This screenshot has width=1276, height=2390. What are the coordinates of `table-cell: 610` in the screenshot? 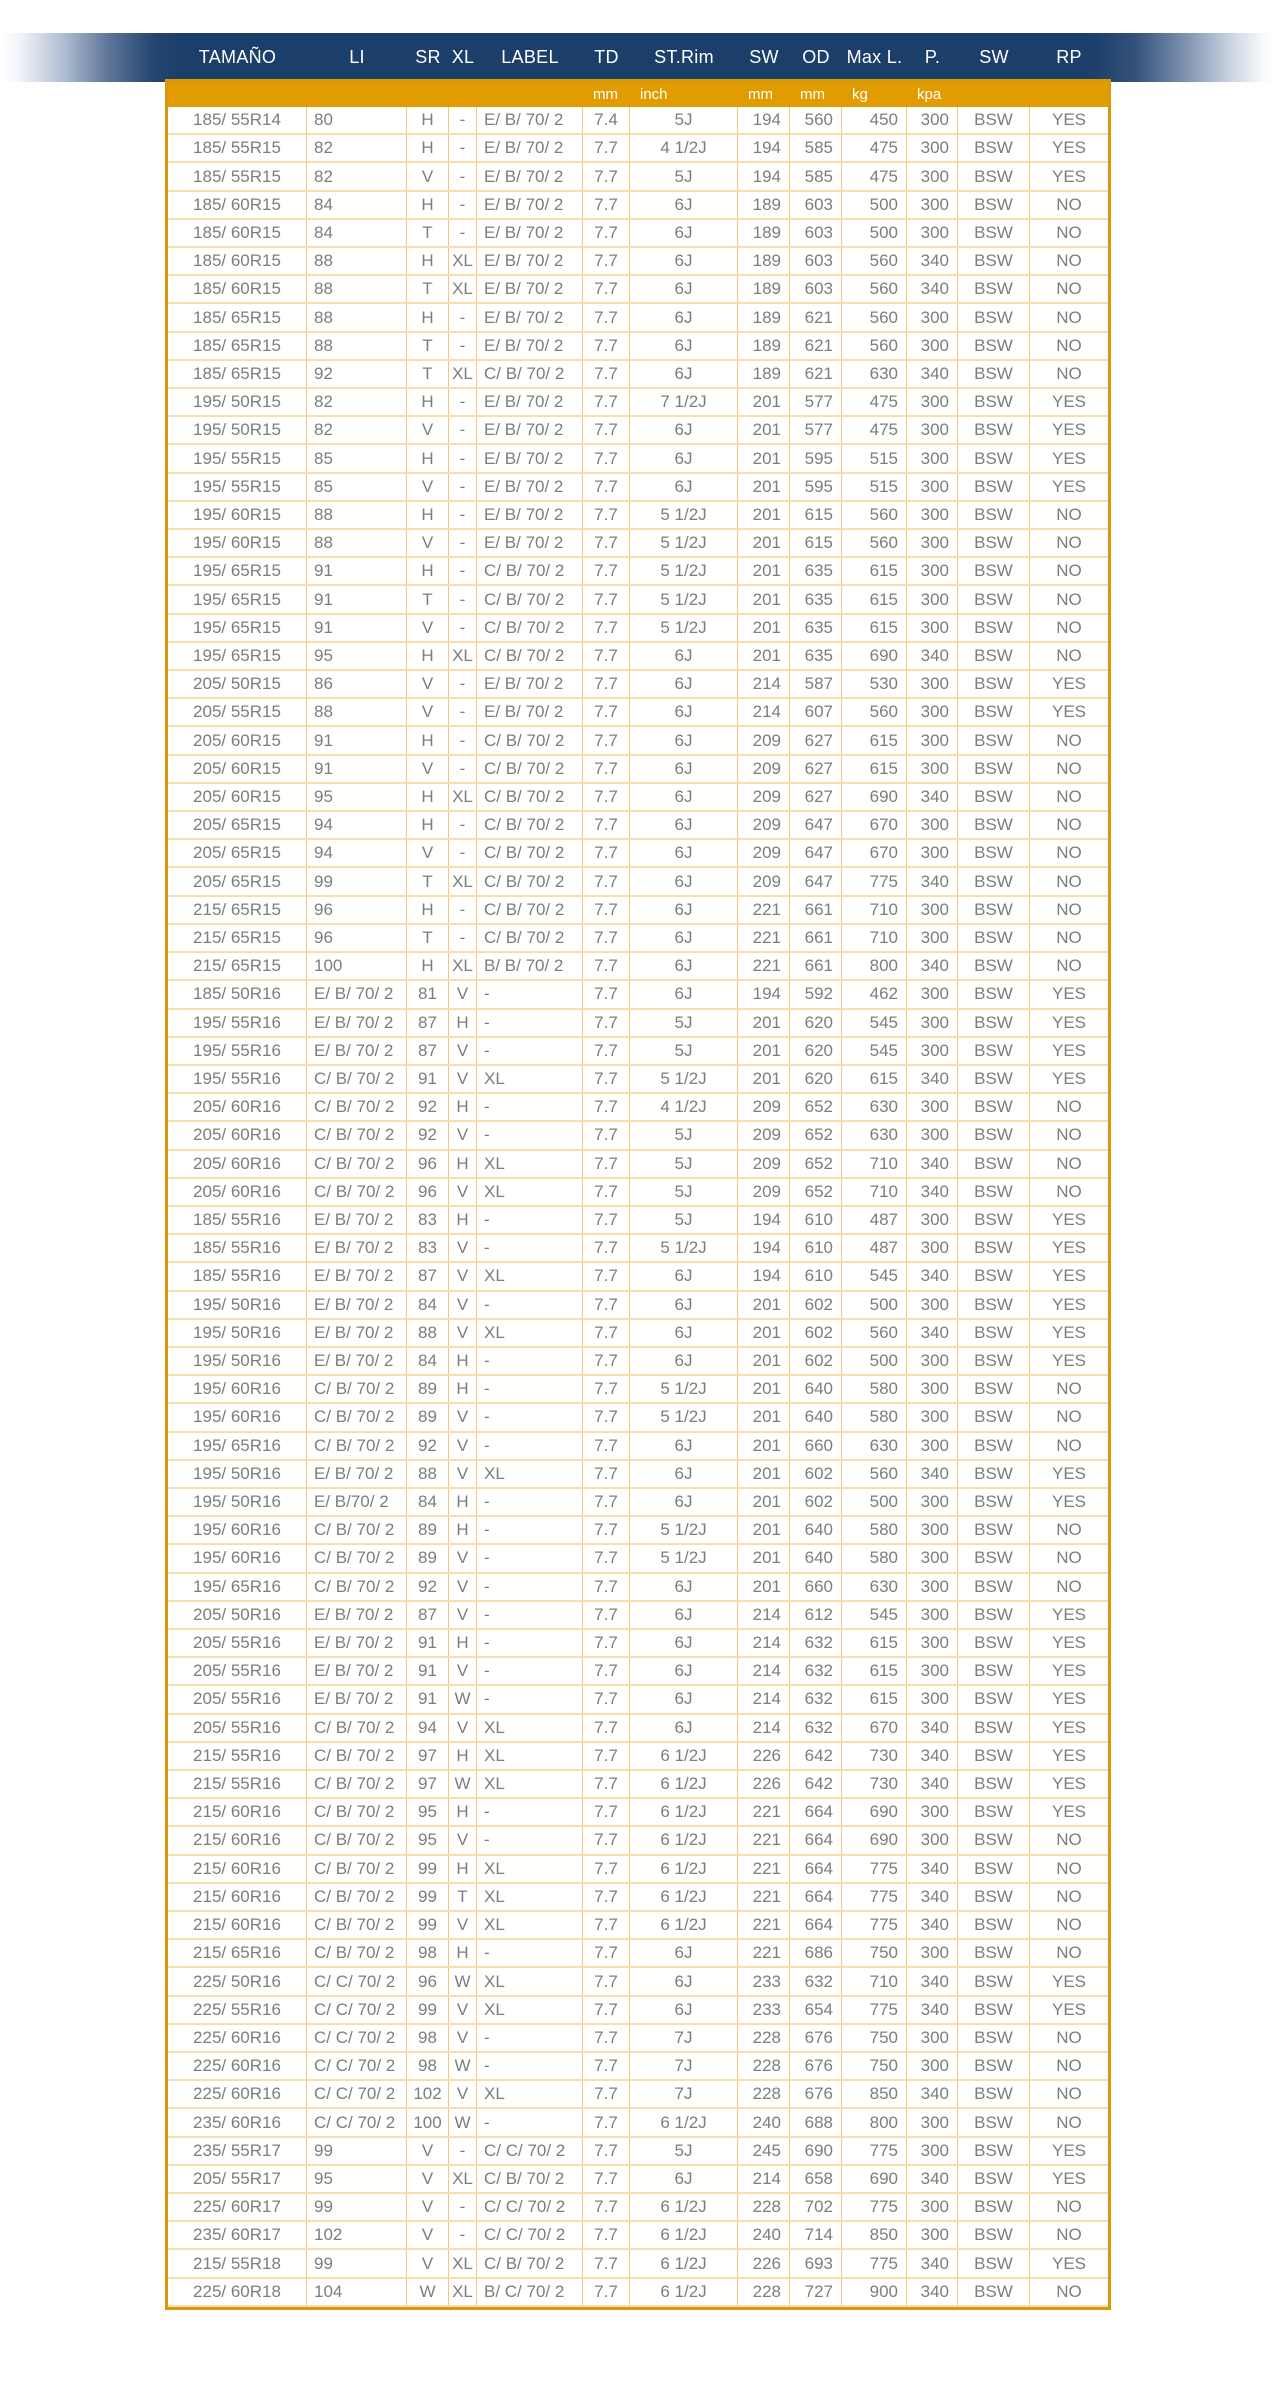 It's located at (816, 1220).